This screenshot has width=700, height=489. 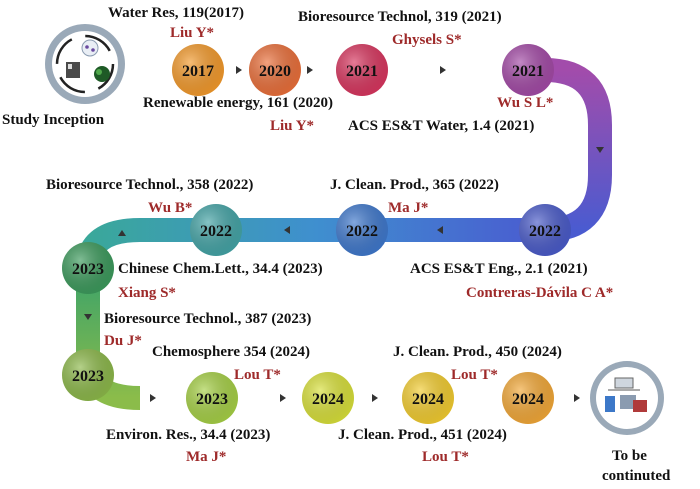 What do you see at coordinates (147, 293) in the screenshot?
I see `milestone-8-author: Xiang S*` at bounding box center [147, 293].